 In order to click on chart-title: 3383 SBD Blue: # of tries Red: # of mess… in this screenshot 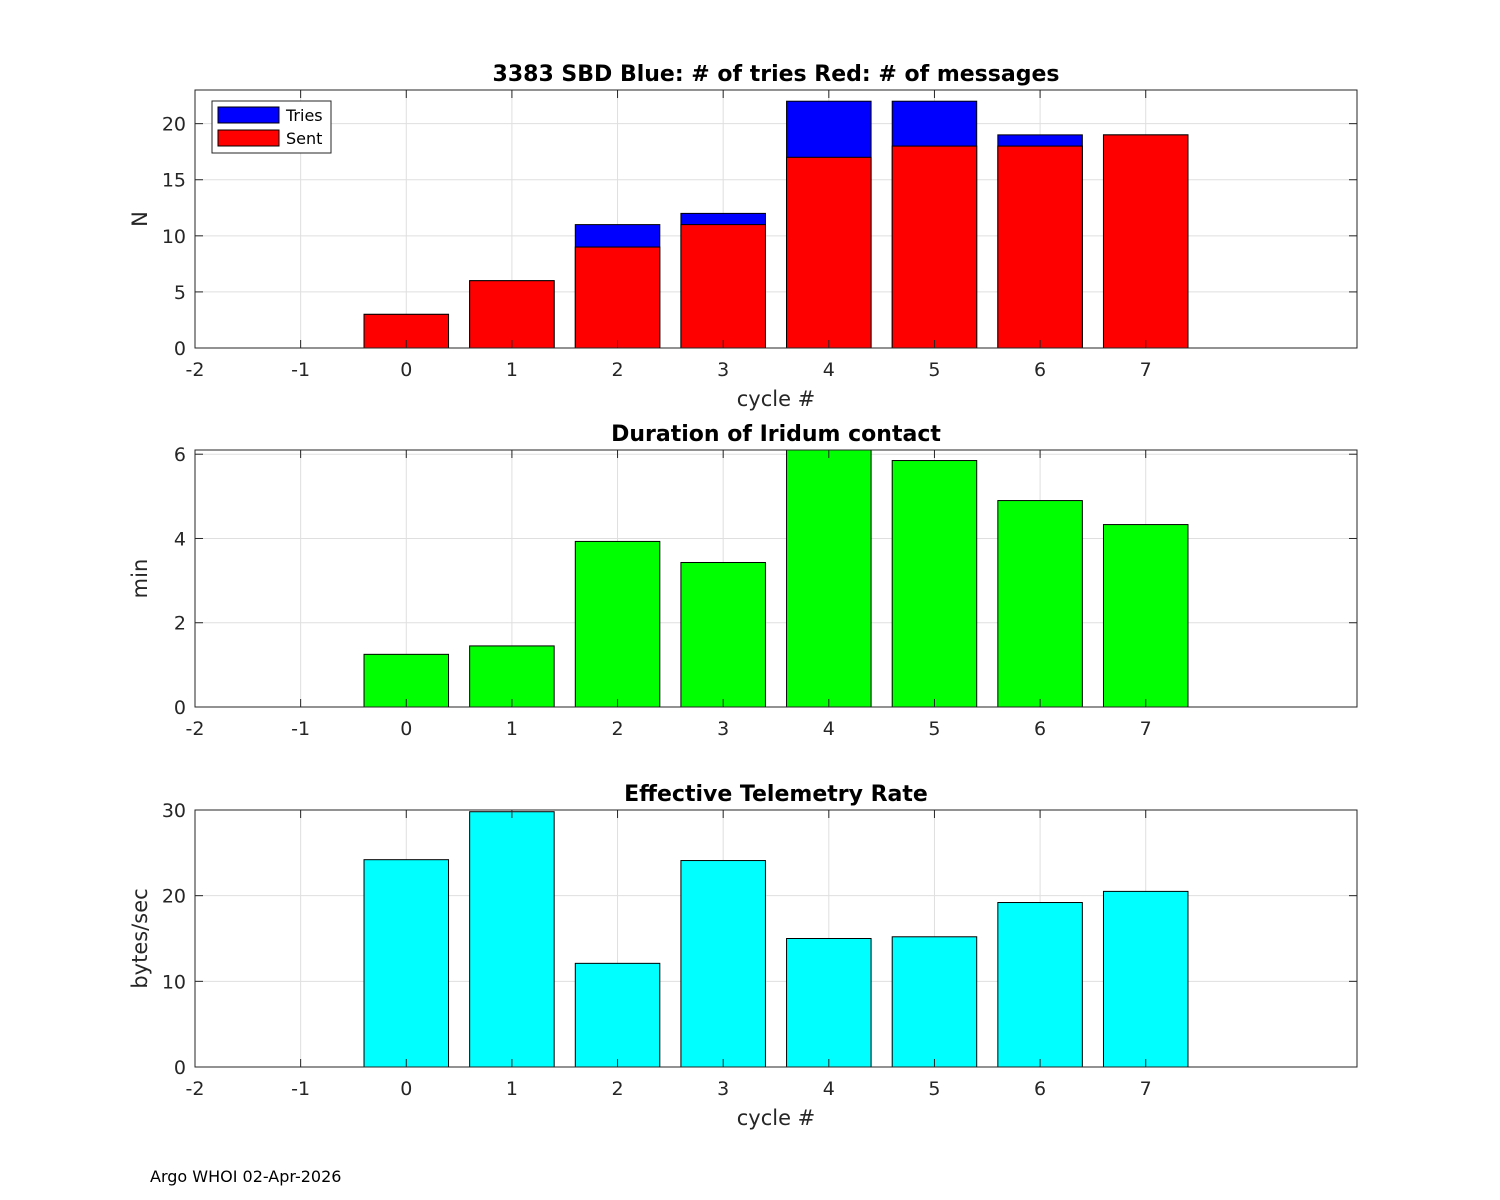, I will do `click(776, 74)`.